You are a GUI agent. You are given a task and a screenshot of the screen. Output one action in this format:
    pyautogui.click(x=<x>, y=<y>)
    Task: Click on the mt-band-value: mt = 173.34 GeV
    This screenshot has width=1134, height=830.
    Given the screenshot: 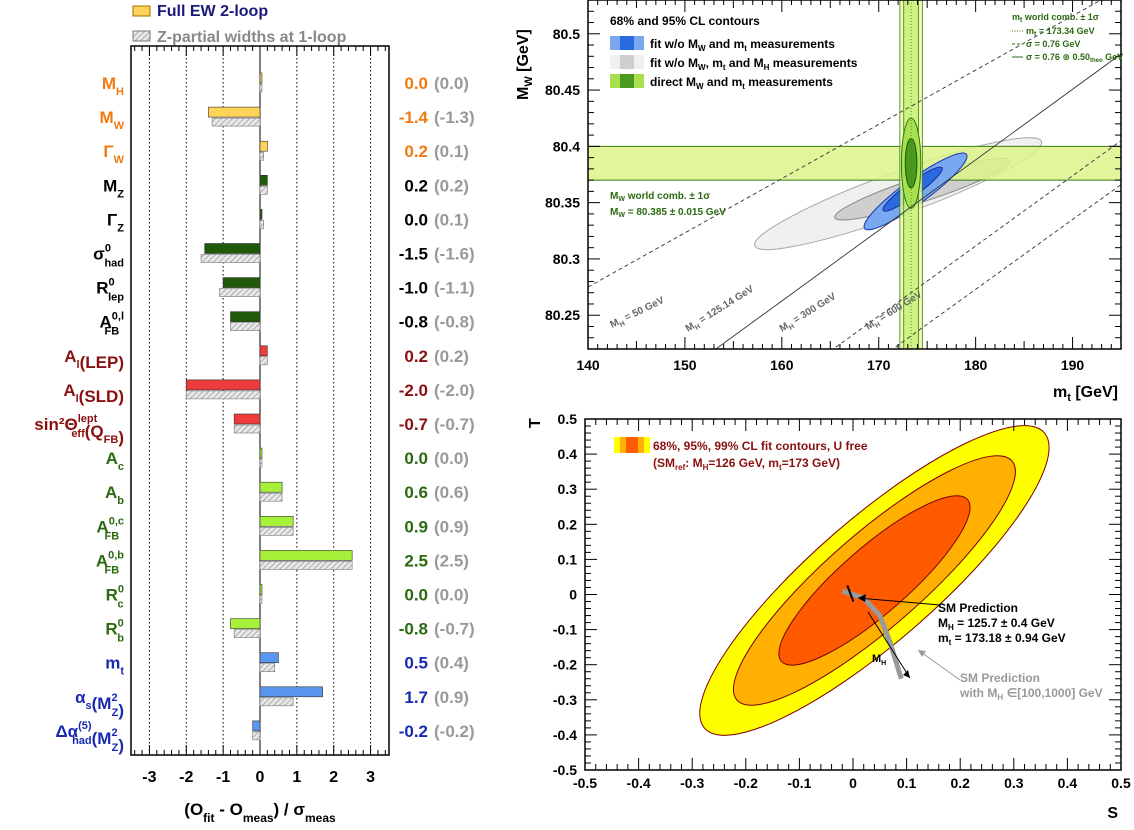 What is the action you would take?
    pyautogui.click(x=1060, y=32)
    